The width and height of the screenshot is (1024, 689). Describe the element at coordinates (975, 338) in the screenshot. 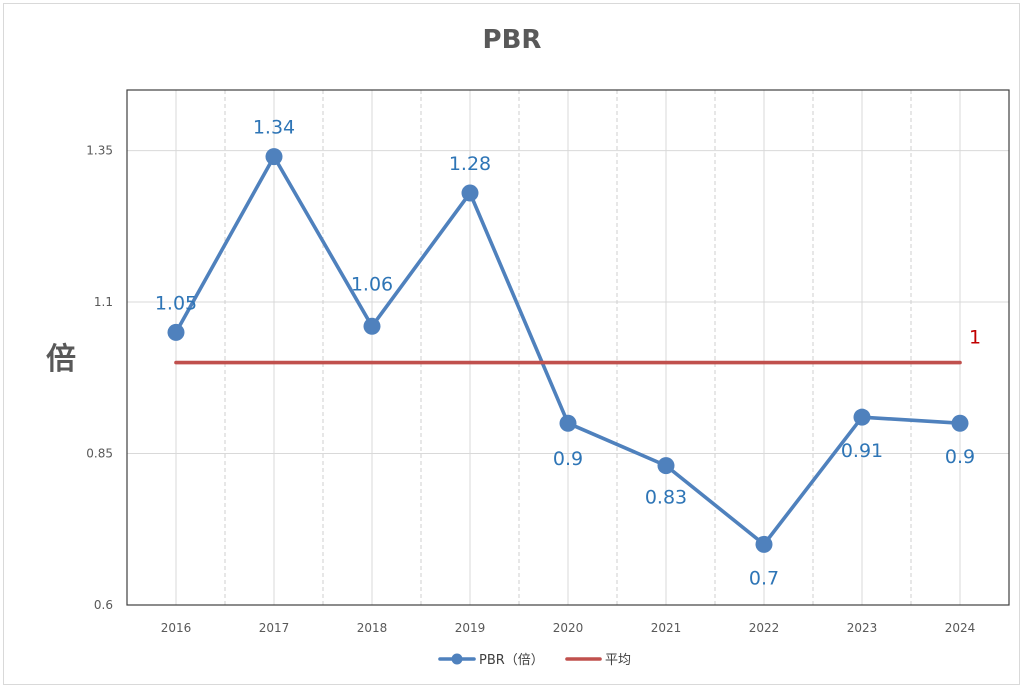

I see `average-end-label: 1` at that location.